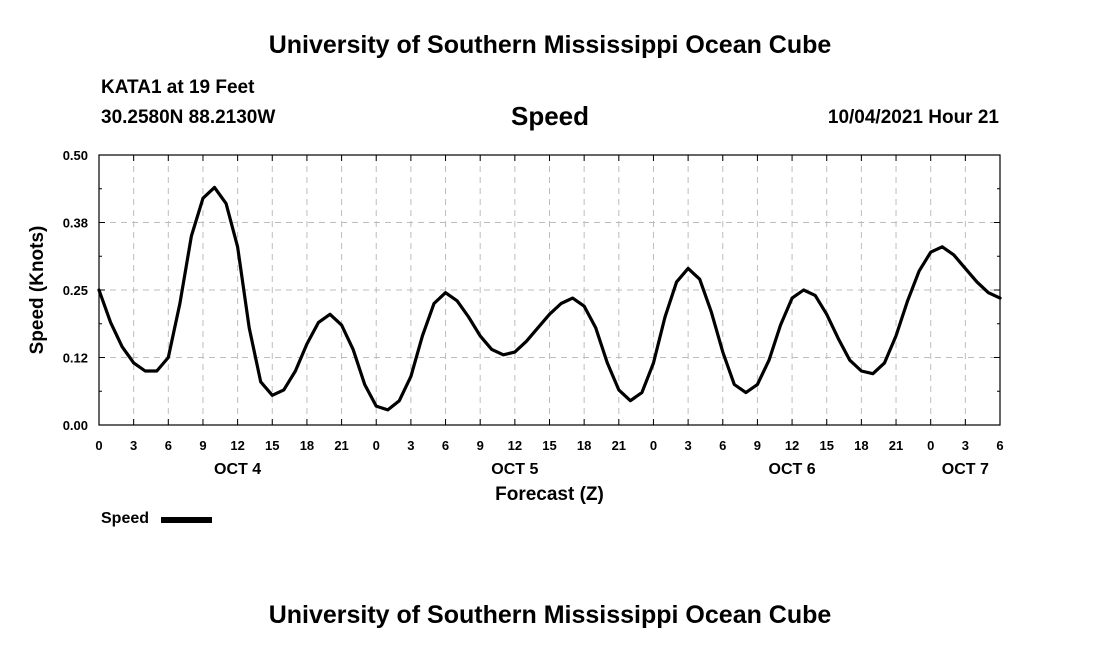 The height and width of the screenshot is (650, 1100). What do you see at coordinates (188, 117) in the screenshot?
I see `station-coordinates: 30.2580N 88.2130W` at bounding box center [188, 117].